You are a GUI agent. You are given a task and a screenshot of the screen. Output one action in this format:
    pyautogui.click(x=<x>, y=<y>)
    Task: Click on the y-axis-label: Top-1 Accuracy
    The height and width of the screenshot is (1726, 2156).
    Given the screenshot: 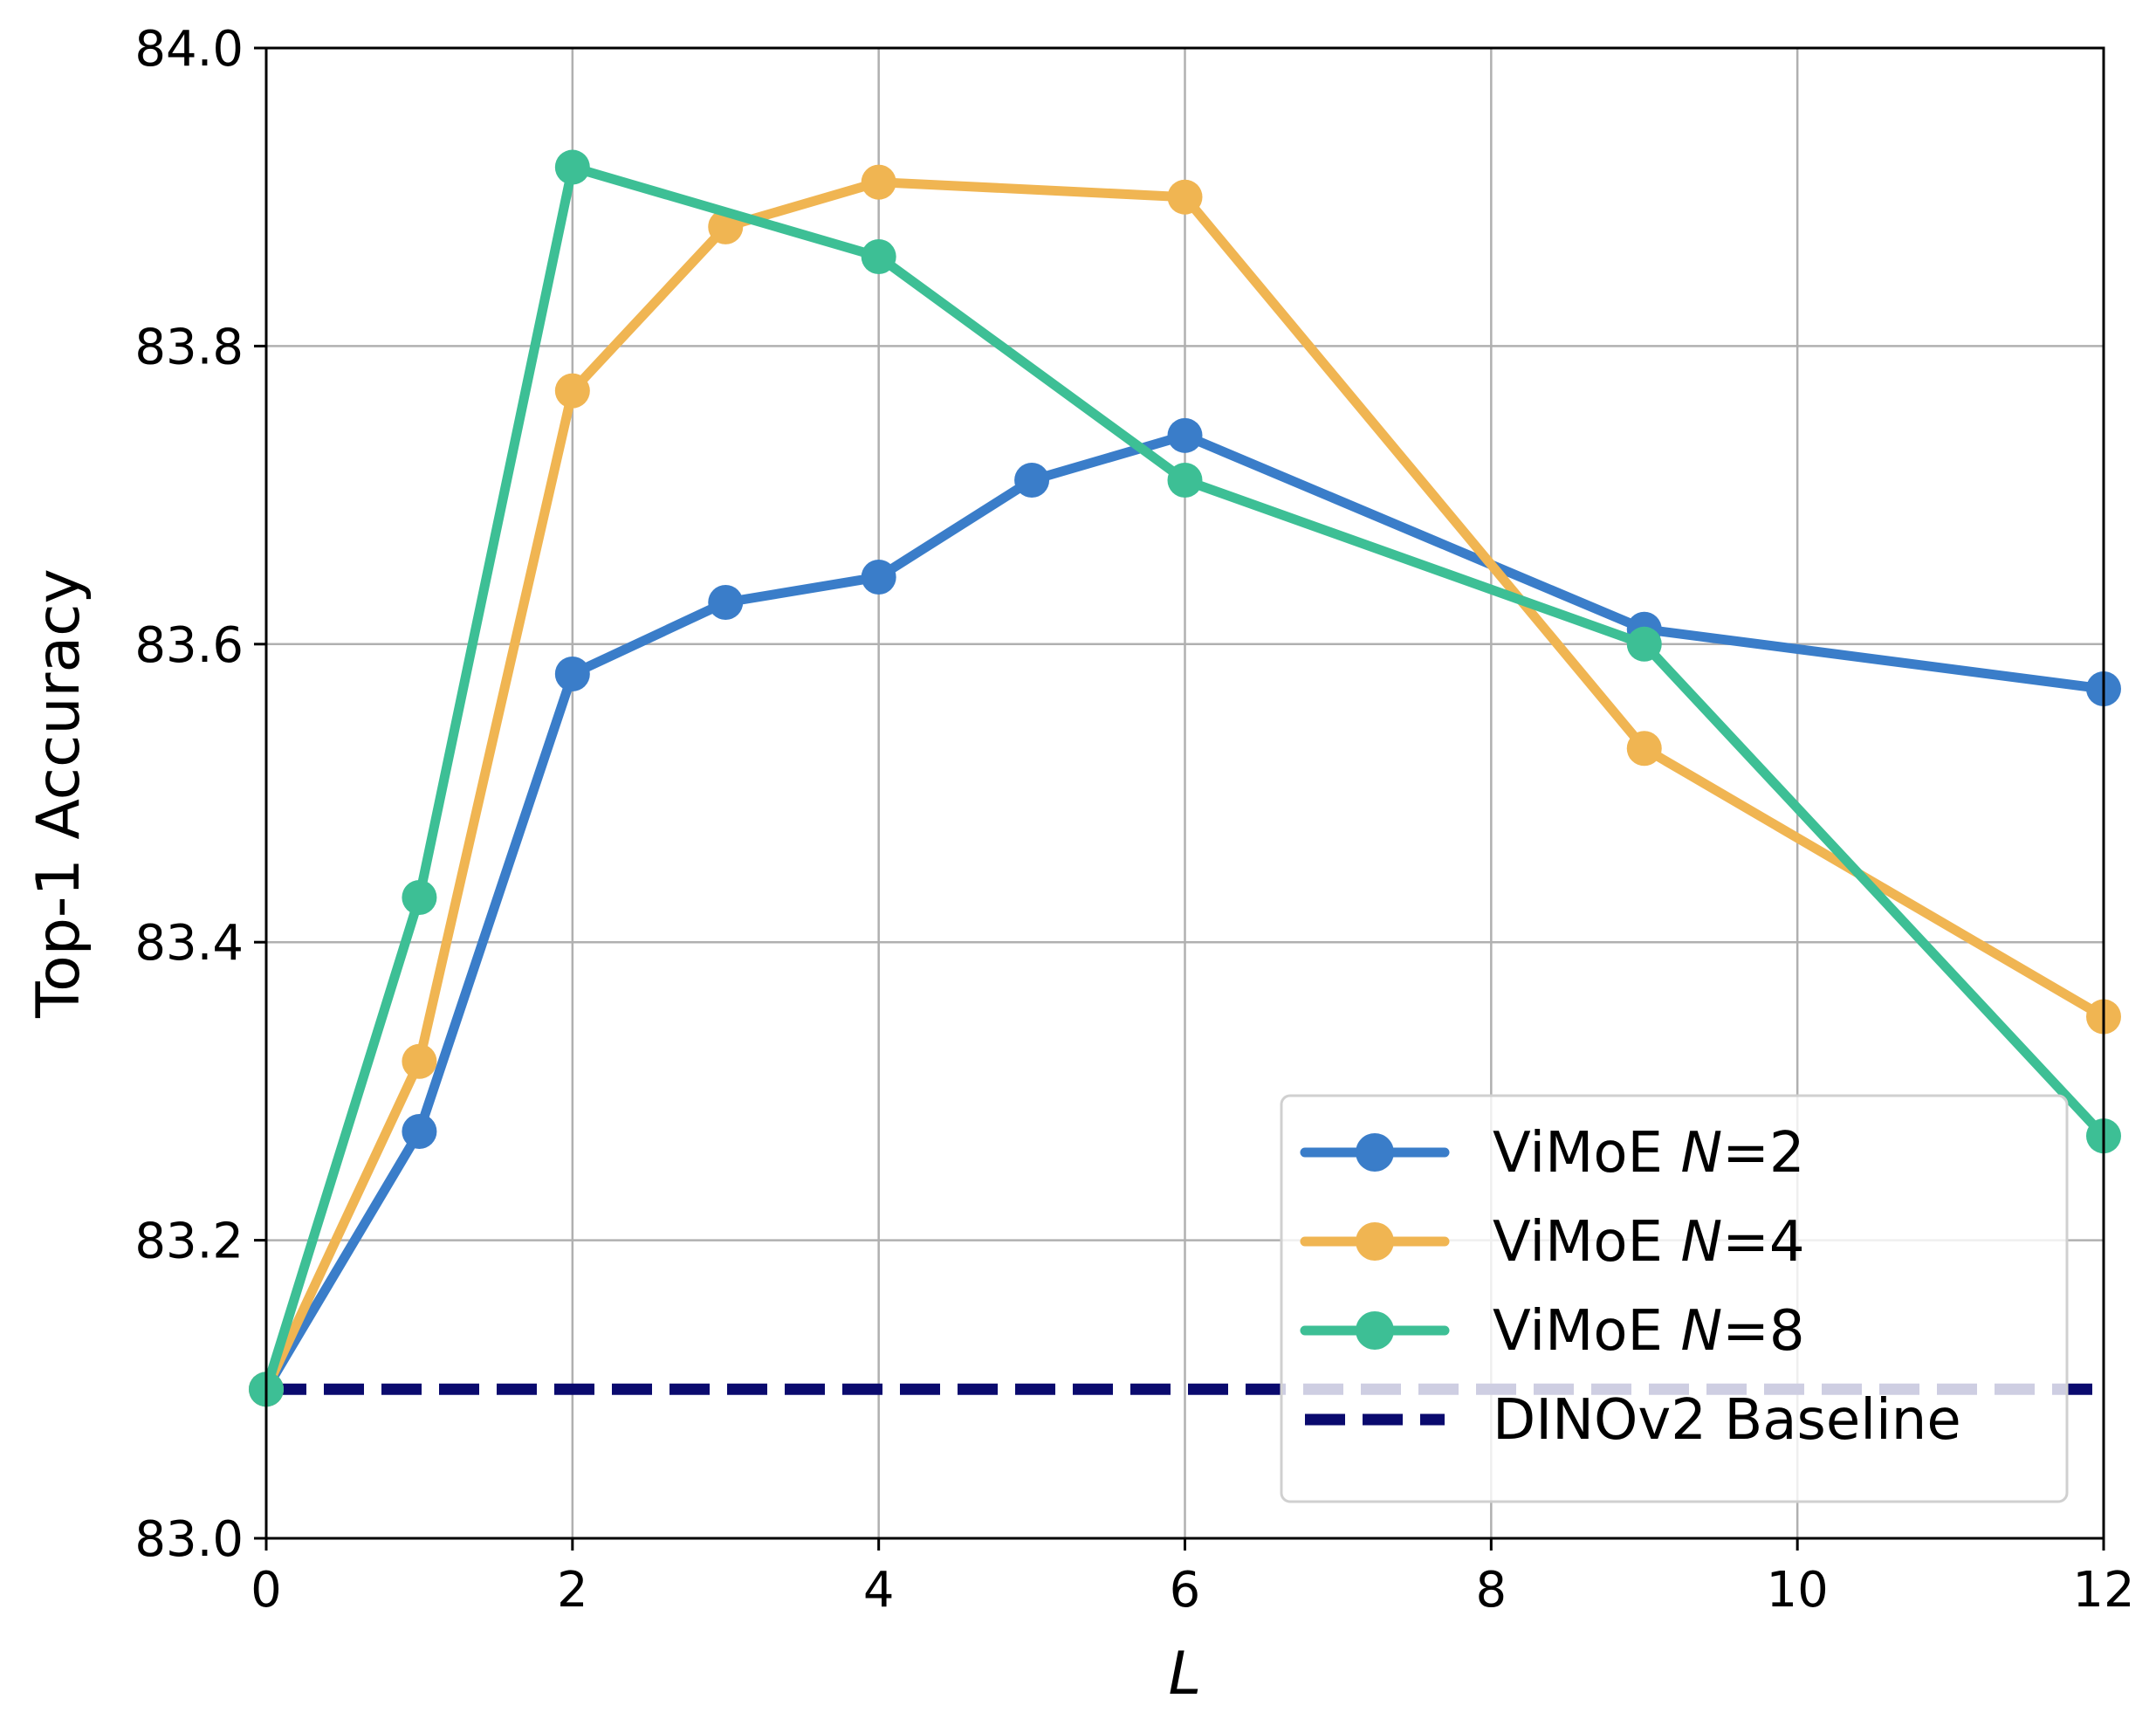 What is the action you would take?
    pyautogui.click(x=58, y=793)
    